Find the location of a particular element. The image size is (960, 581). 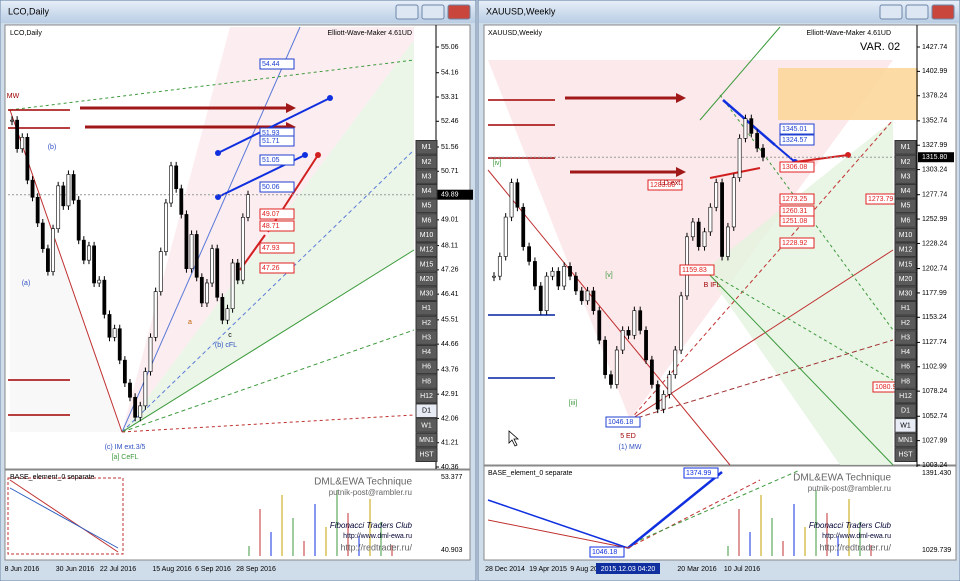

timeframe-label: W1 is located at coordinates (426, 425).